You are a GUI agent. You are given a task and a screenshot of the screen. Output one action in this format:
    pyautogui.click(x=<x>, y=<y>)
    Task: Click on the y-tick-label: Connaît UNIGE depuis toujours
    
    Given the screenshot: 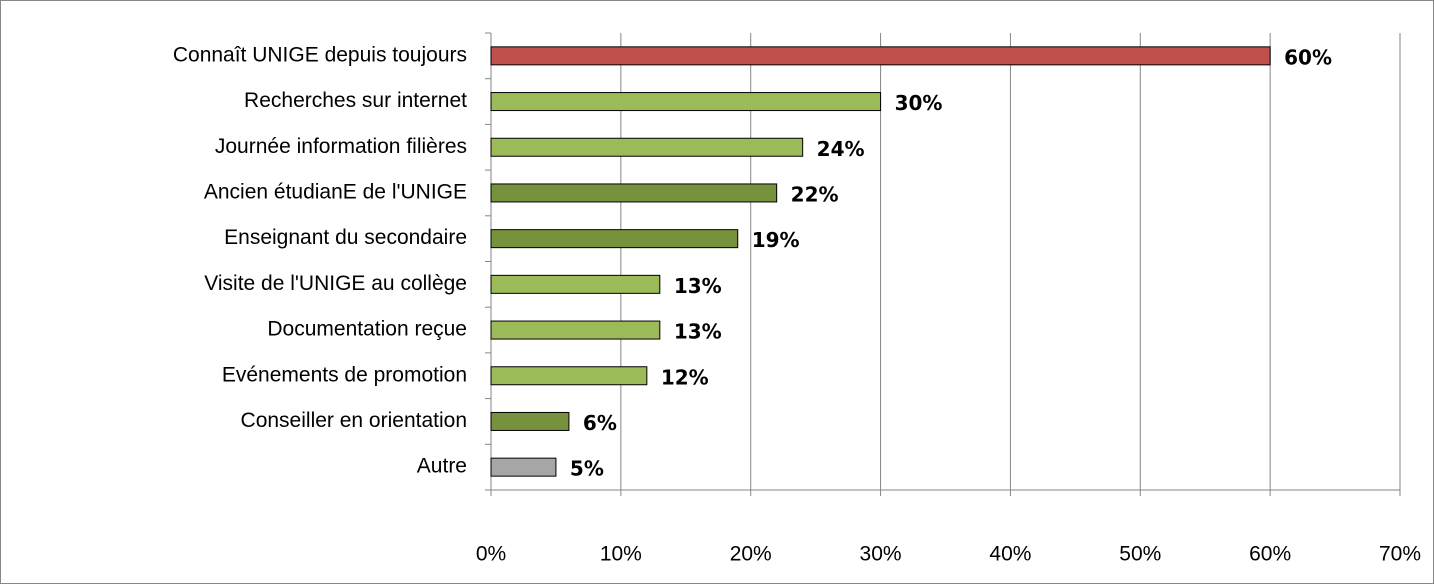 What is the action you would take?
    pyautogui.click(x=320, y=54)
    